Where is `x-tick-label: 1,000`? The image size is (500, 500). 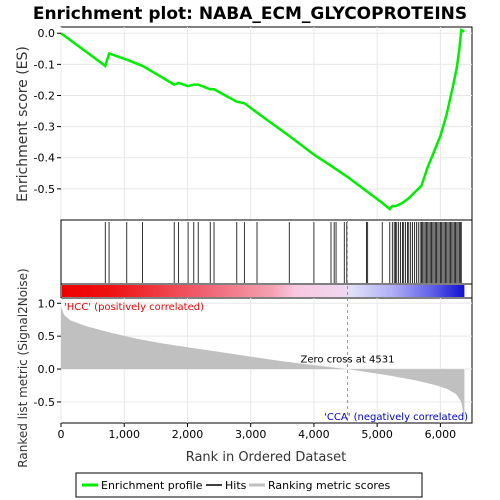
x-tick-label: 1,000 is located at coordinates (124, 434).